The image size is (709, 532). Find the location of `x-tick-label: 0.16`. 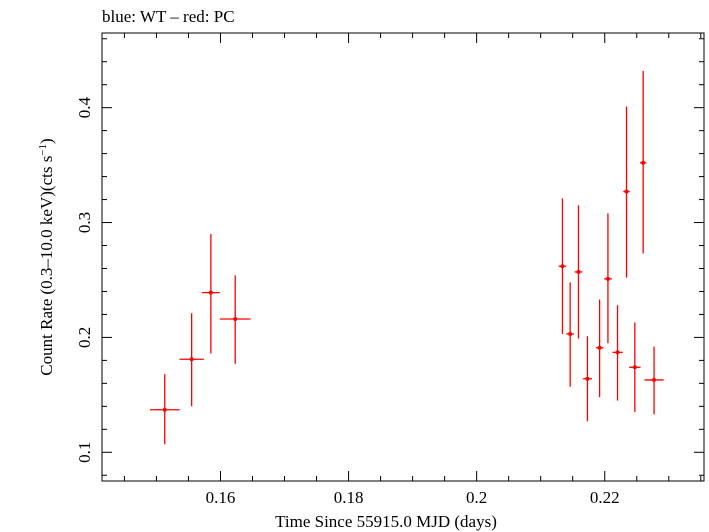

x-tick-label: 0.16 is located at coordinates (221, 497).